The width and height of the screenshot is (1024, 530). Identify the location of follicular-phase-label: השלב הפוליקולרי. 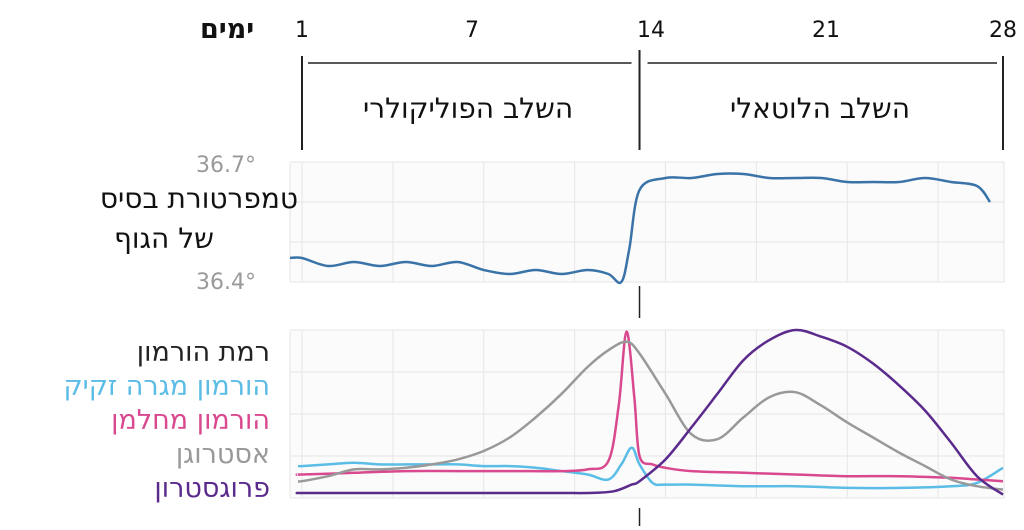
(468, 108).